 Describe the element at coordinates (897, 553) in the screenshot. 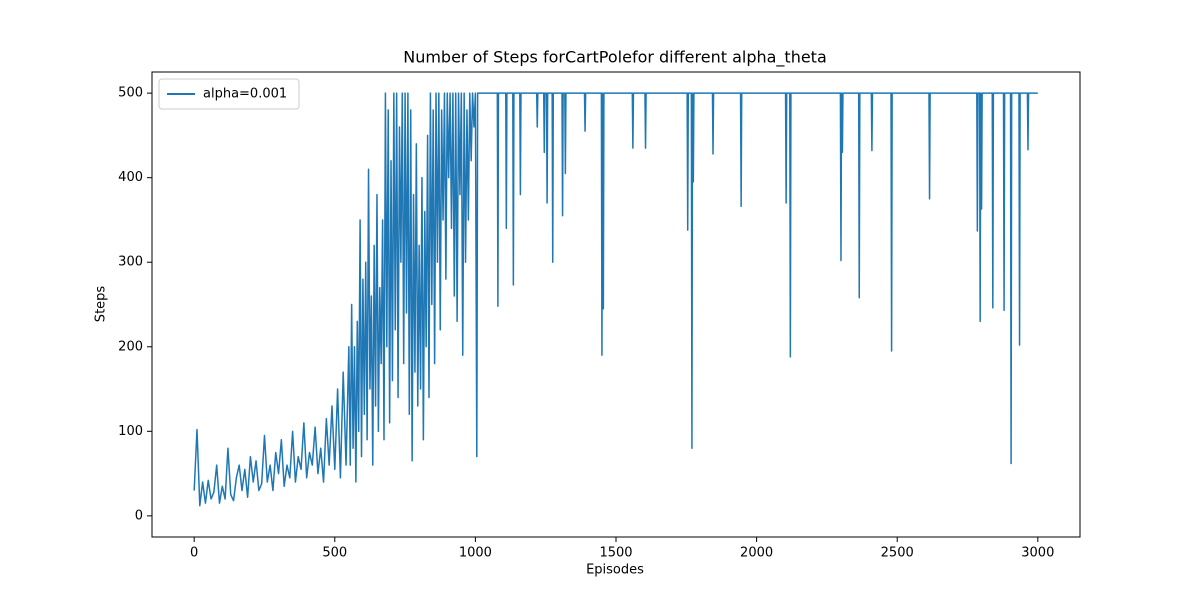

I see `x-tick-label: 2500` at that location.